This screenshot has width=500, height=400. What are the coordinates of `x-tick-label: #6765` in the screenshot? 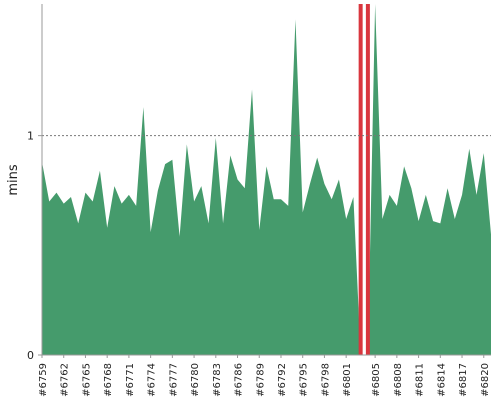 It's located at (86, 380).